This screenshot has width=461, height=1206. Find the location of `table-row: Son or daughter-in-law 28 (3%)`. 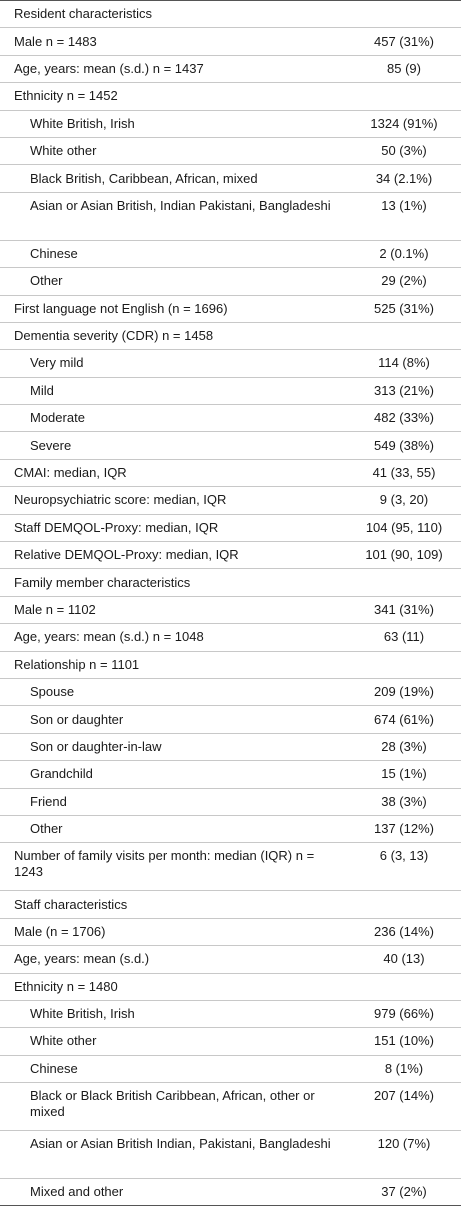

table-row: Son or daughter-in-law 28 (3%) is located at coordinates (230, 746).